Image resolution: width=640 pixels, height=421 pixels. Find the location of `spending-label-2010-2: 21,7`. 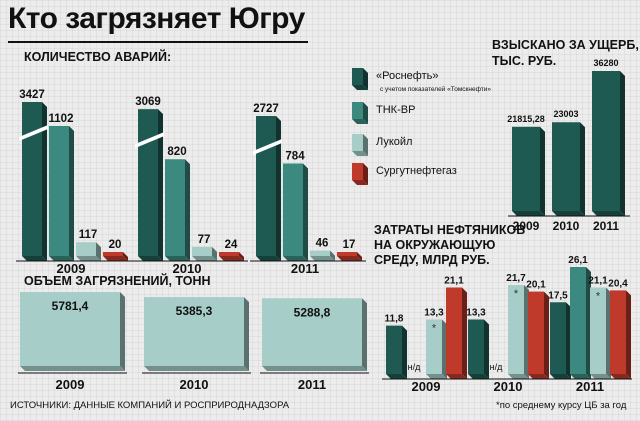

spending-label-2010-2: 21,7 is located at coordinates (516, 278).